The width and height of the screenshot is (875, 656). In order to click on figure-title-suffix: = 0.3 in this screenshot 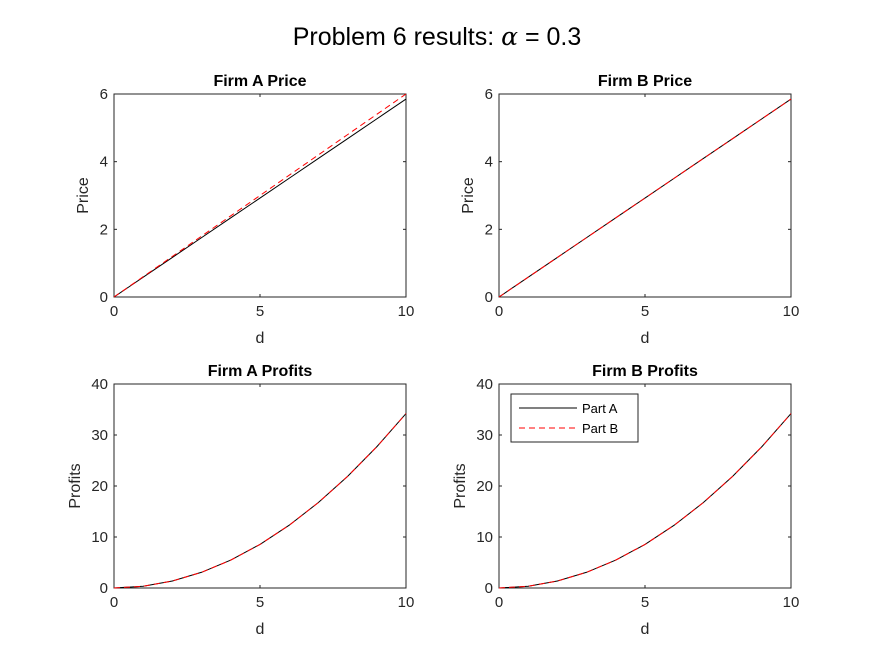, I will do `click(549, 37)`.